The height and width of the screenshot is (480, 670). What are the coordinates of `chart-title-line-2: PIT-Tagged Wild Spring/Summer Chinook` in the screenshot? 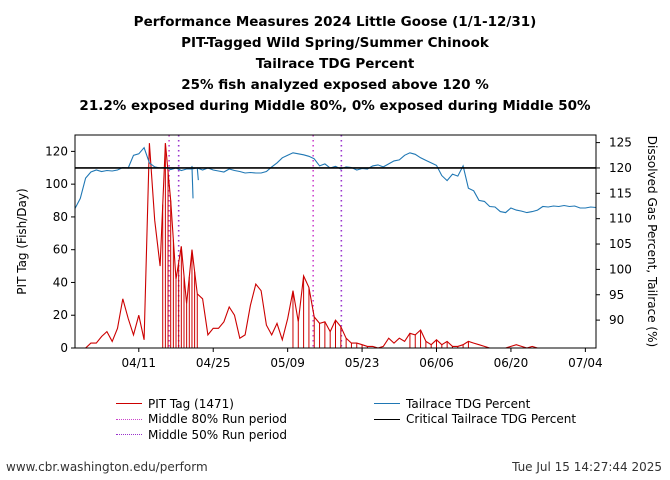 It's located at (335, 43).